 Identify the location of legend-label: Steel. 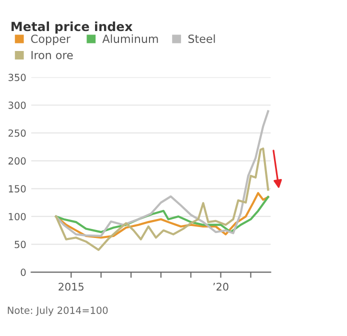
(201, 38).